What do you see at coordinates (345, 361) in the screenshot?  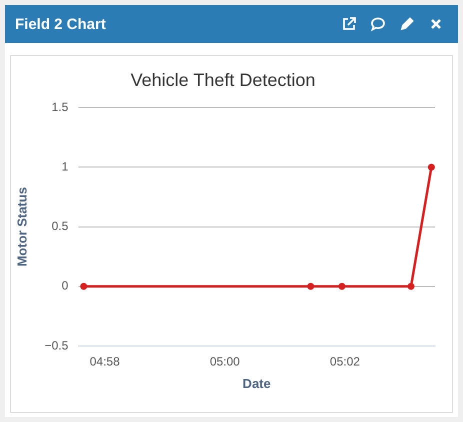 I see `x-tick-label: 05:02` at bounding box center [345, 361].